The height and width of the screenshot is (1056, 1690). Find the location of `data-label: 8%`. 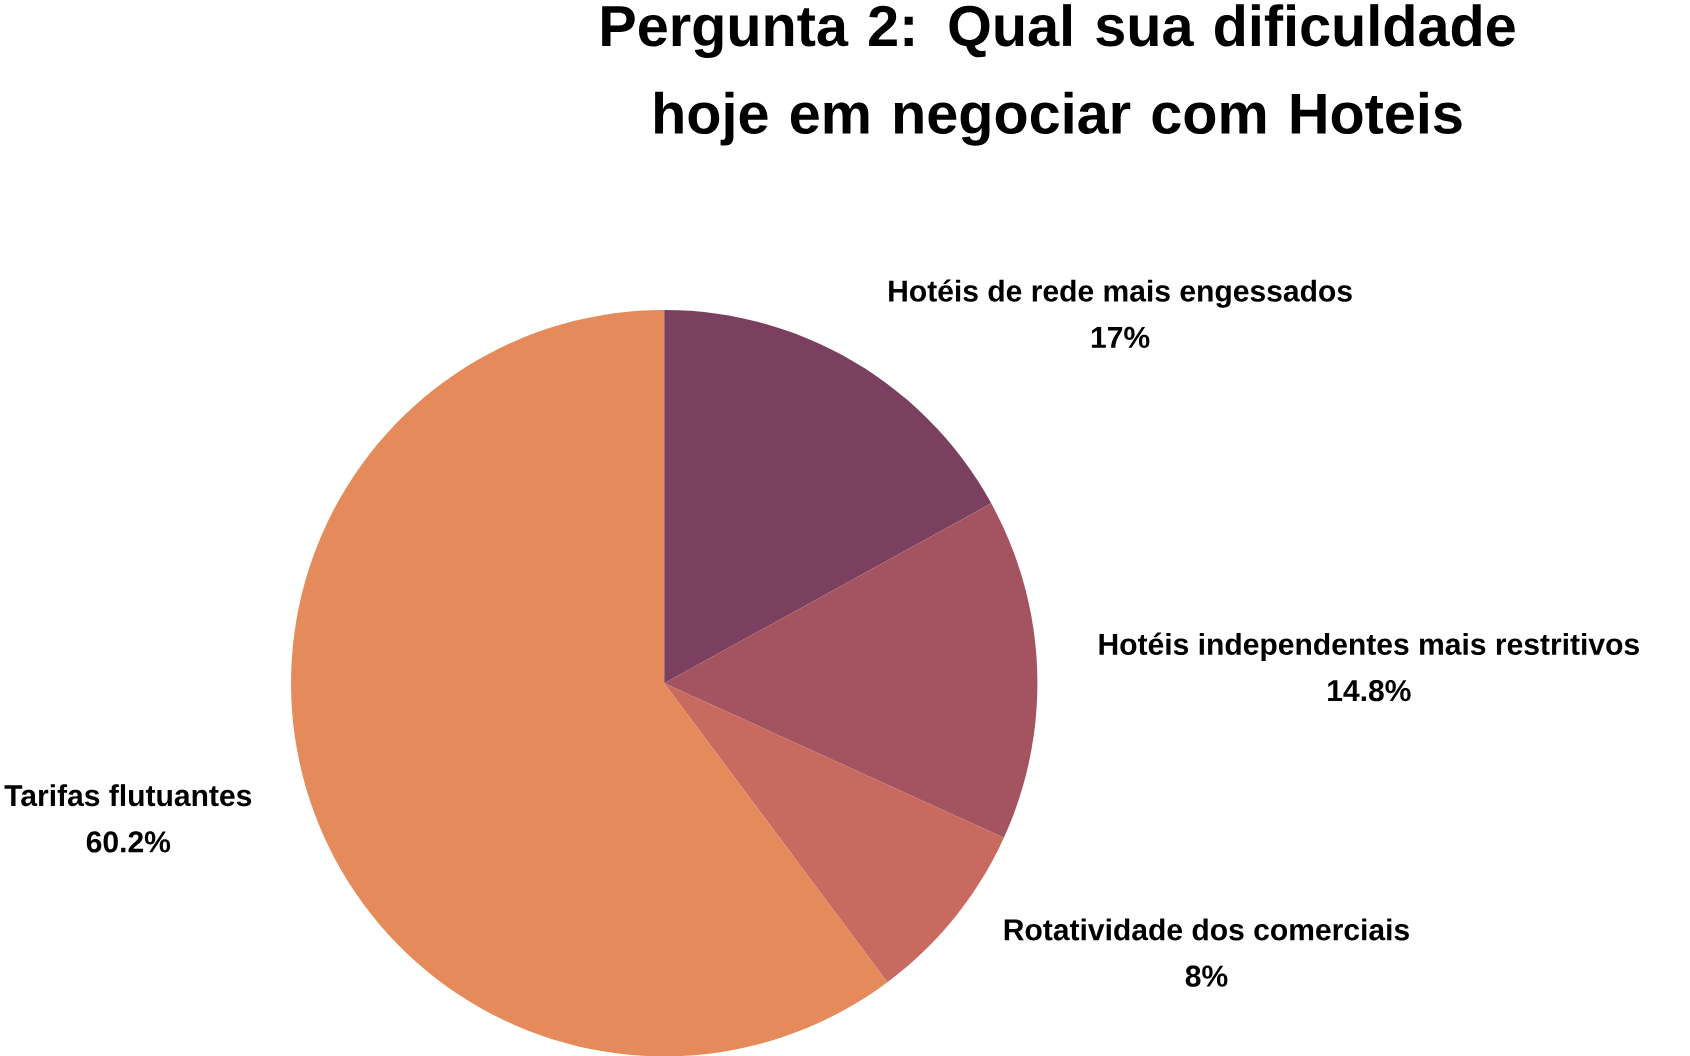

data-label: 8% is located at coordinates (1206, 976).